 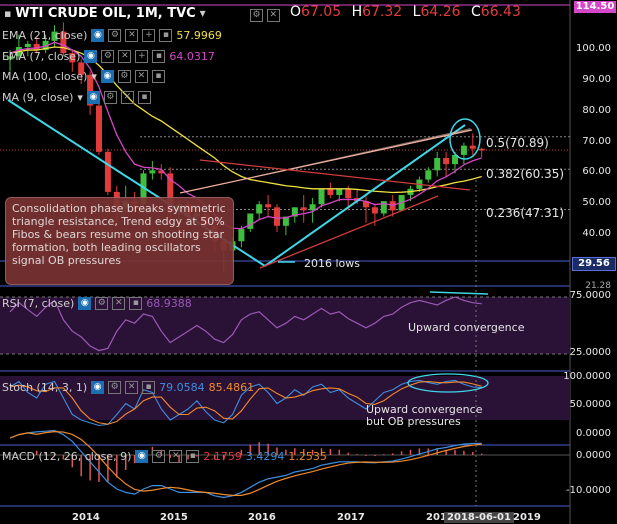 What do you see at coordinates (262, 517) in the screenshot?
I see `time-tick: 2016` at bounding box center [262, 517].